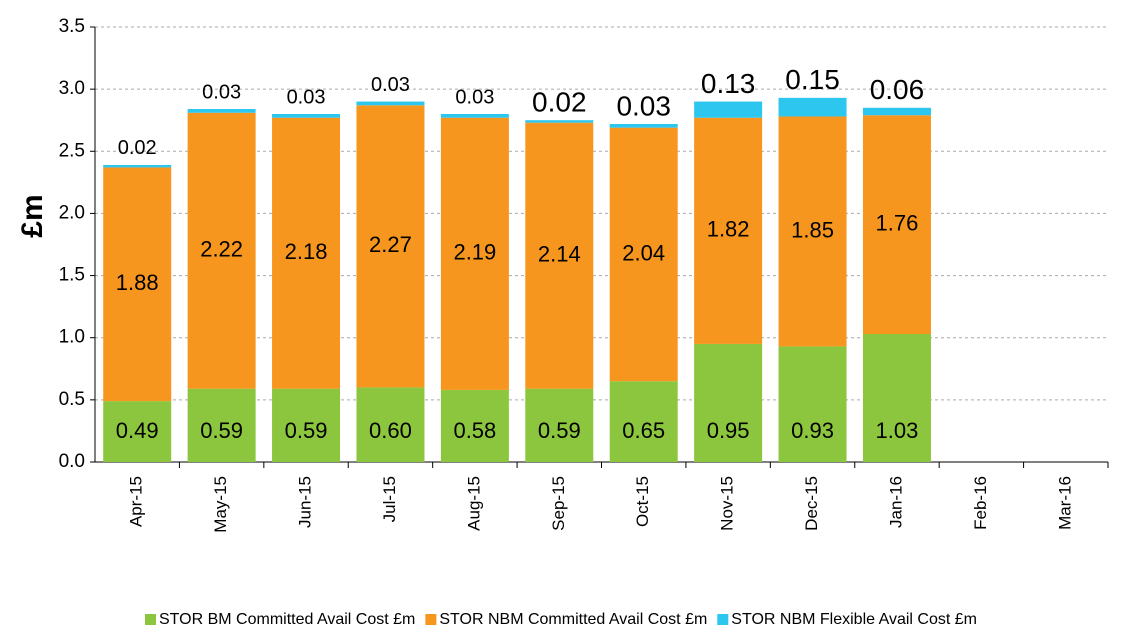 The height and width of the screenshot is (630, 1124). I want to click on y-tick-label: 0.5, so click(72, 399).